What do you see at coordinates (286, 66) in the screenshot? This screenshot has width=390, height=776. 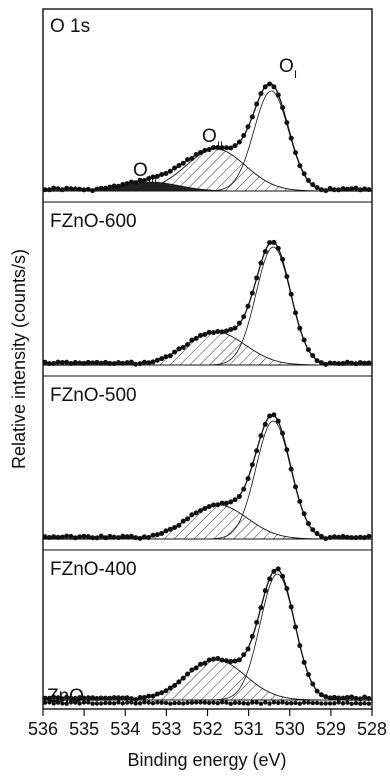 I see `peak-label-o1-main: O` at bounding box center [286, 66].